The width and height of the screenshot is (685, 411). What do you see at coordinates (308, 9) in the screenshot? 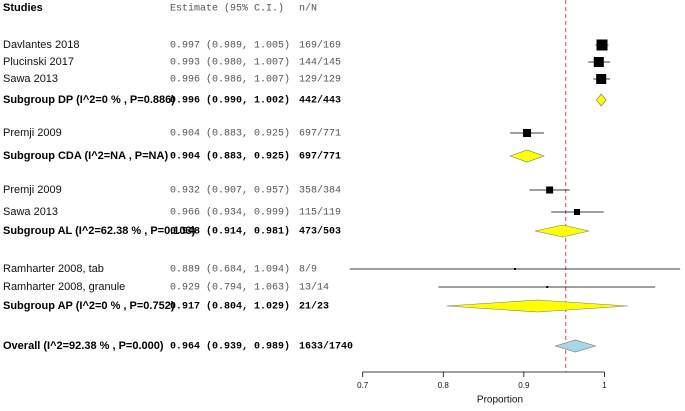
I see `header-n: n/N` at bounding box center [308, 9].